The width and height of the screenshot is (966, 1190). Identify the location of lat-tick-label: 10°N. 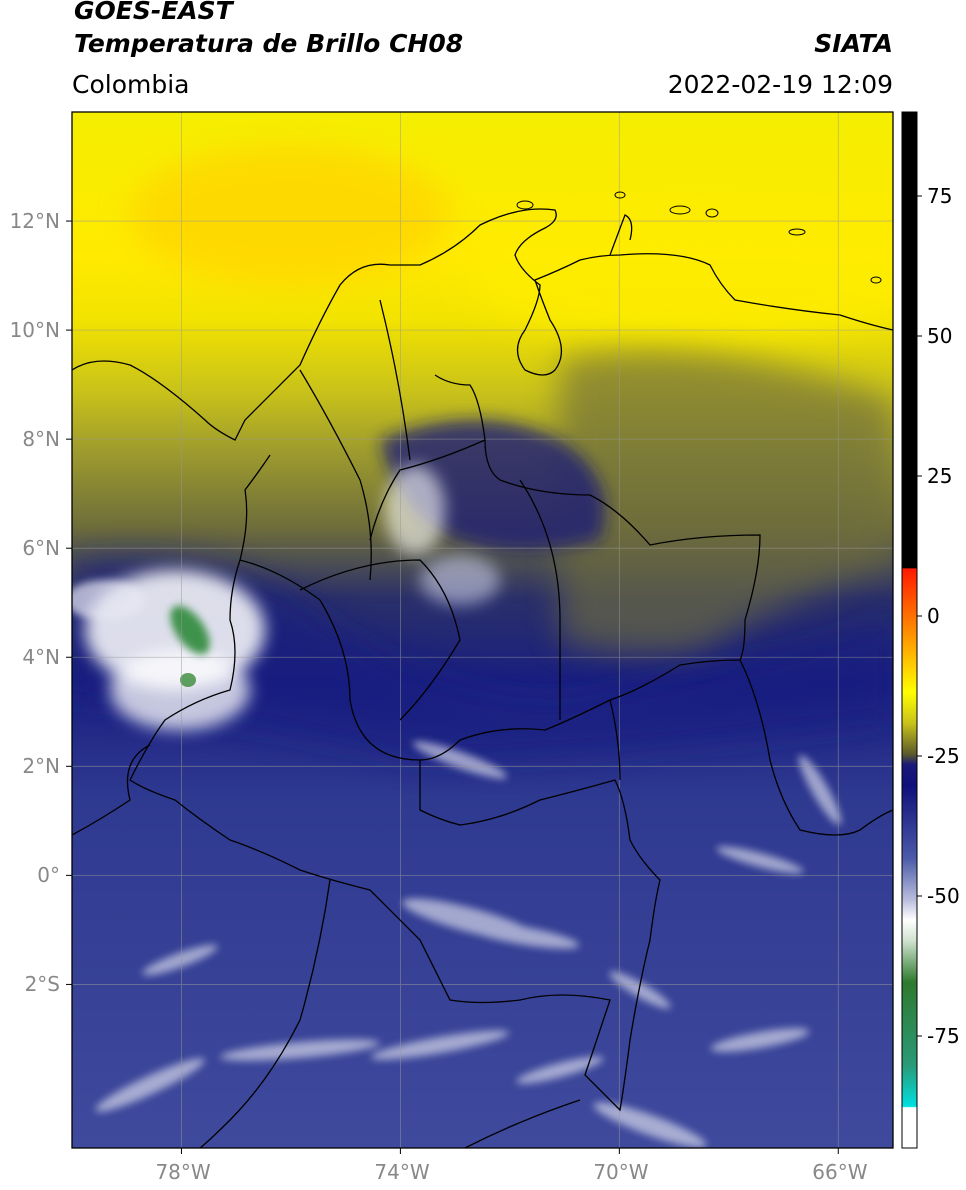
(34, 330).